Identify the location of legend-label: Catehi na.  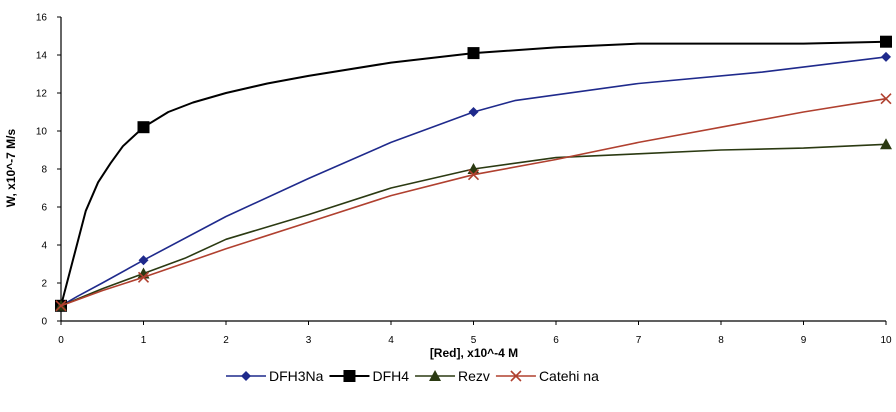
(569, 376).